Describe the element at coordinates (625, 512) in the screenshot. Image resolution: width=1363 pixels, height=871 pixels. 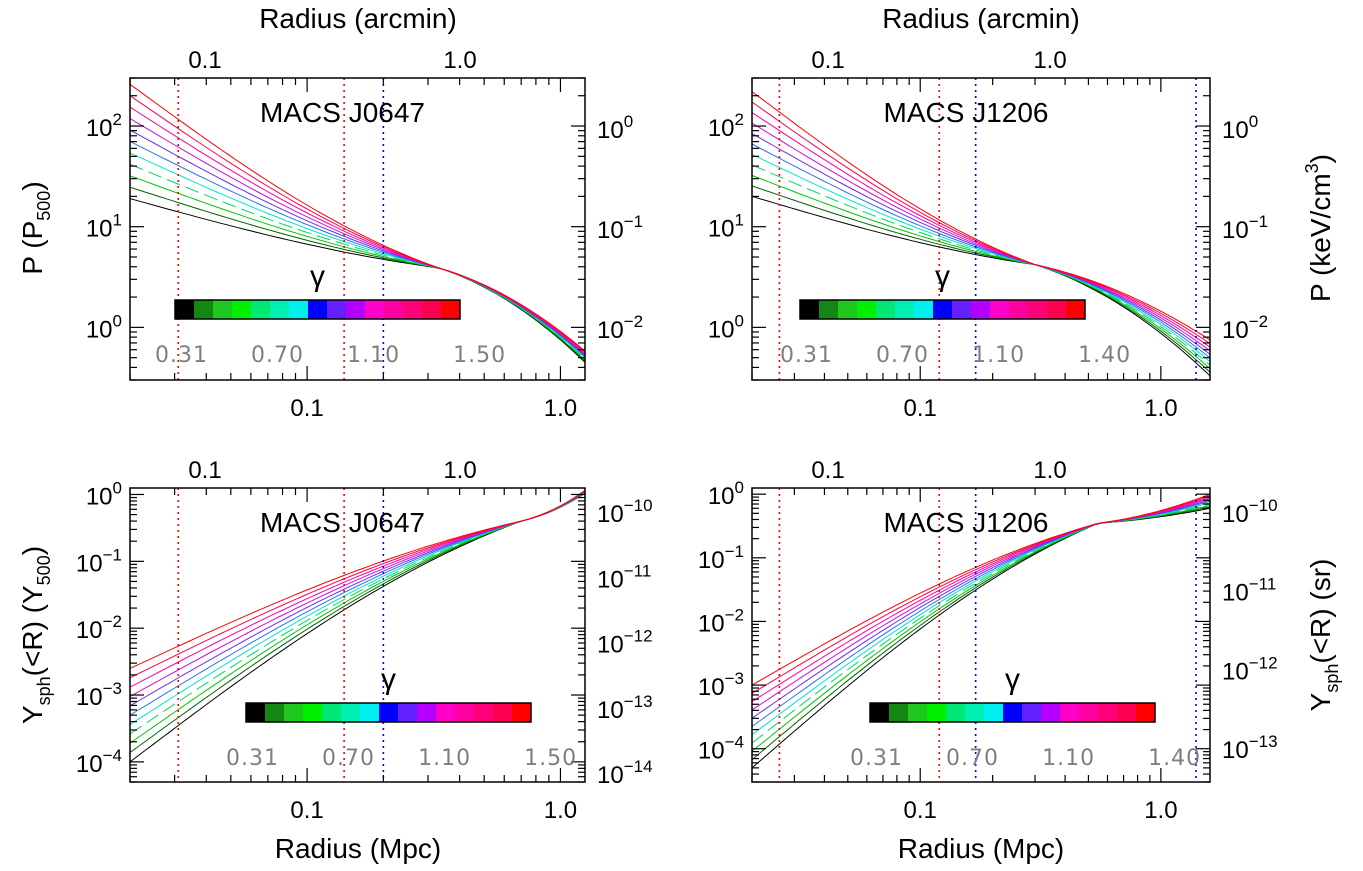
I see `y-right-tick-label: 10⁻¹⁰` at that location.